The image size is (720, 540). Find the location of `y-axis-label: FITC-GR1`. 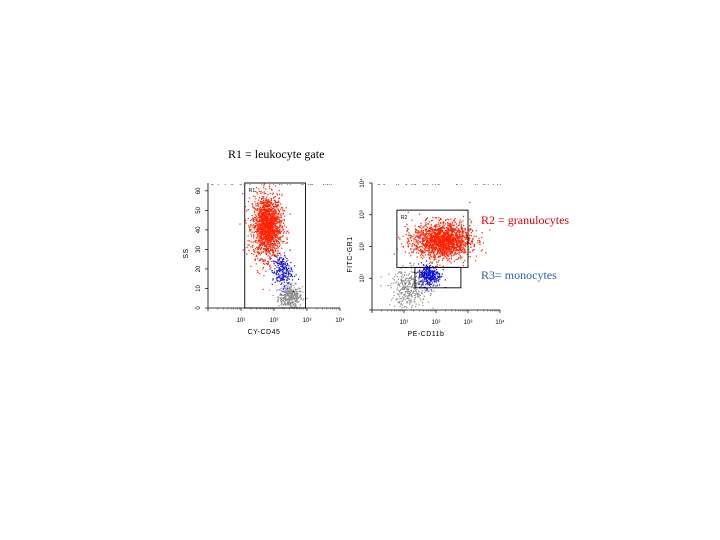

y-axis-label: FITC-GR1 is located at coordinates (350, 254).